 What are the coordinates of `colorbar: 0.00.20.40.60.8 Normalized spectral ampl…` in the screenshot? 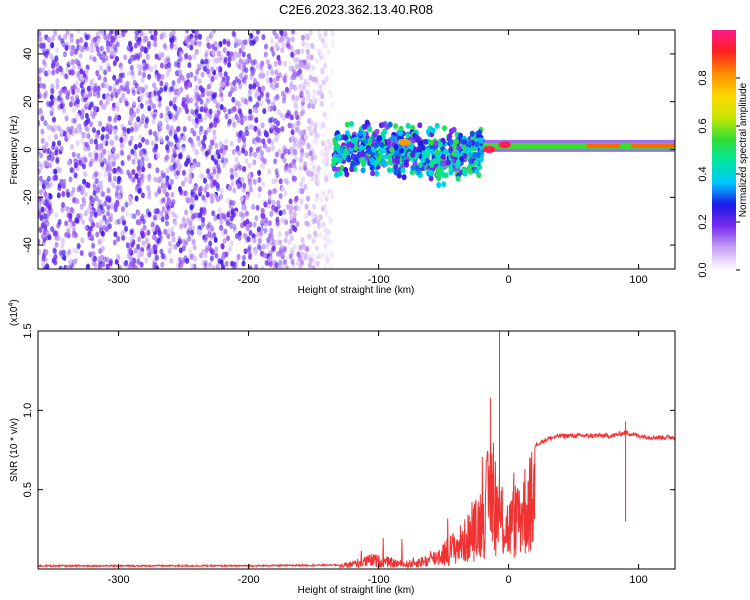 It's located at (723, 154).